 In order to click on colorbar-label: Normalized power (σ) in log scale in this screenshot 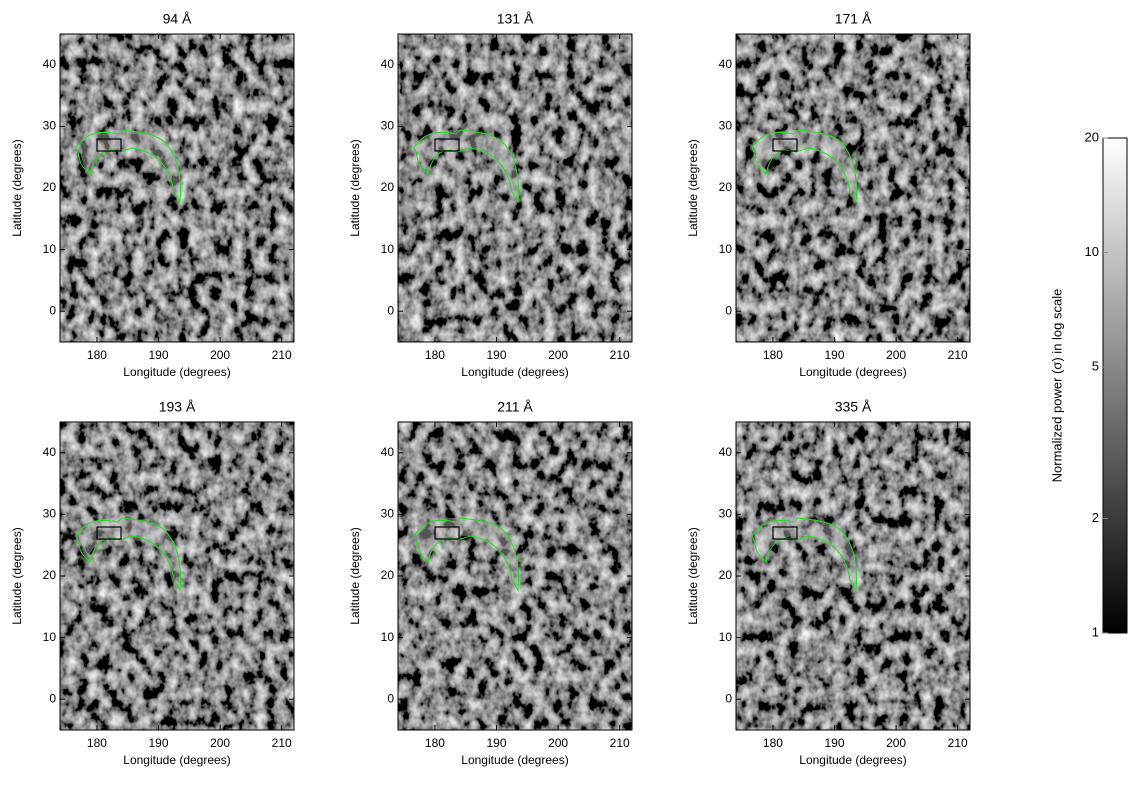, I will do `click(1056, 386)`.